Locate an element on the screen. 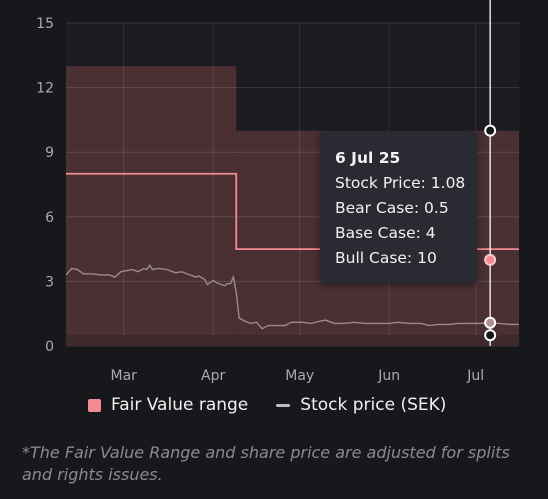 The width and height of the screenshot is (548, 499). y-tick-label-2: 6 is located at coordinates (49, 218).